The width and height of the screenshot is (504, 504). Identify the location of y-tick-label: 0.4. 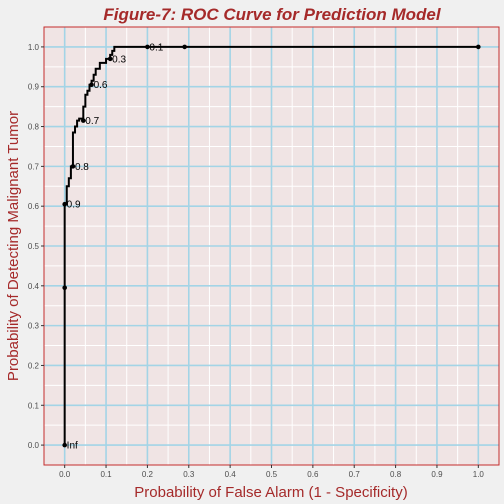
(34, 286).